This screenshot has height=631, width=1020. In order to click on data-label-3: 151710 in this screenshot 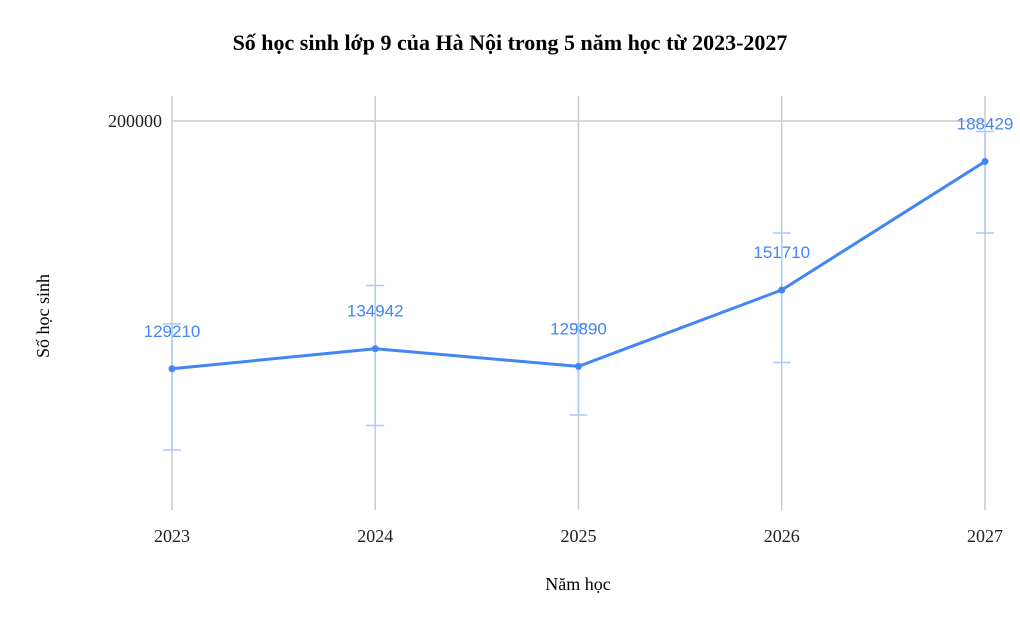, I will do `click(781, 252)`.